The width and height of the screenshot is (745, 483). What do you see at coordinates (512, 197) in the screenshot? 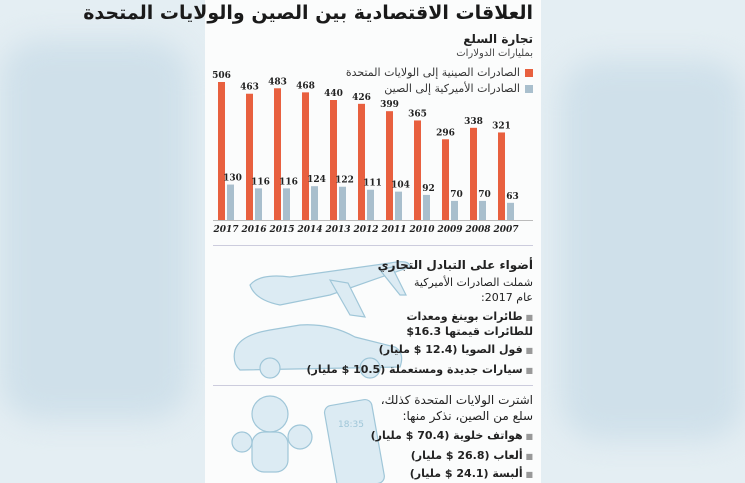
I see `data-label: 63` at bounding box center [512, 197].